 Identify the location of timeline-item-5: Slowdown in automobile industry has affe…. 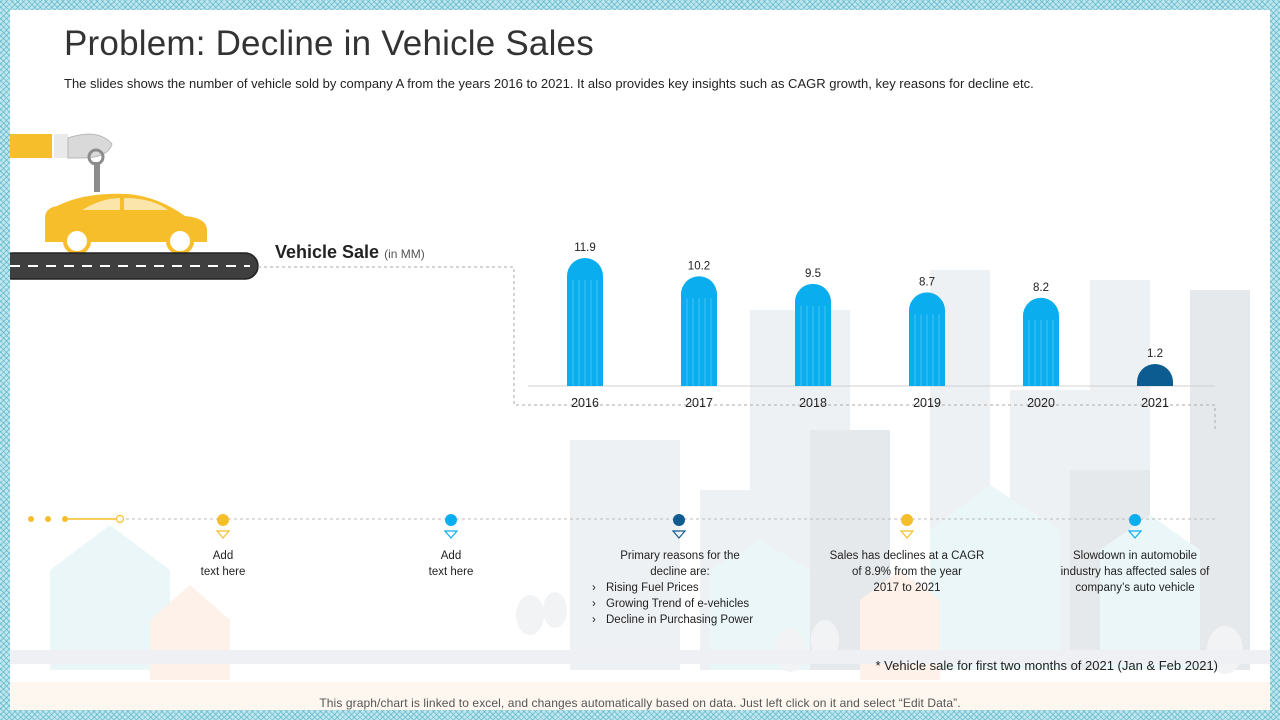
(1135, 572).